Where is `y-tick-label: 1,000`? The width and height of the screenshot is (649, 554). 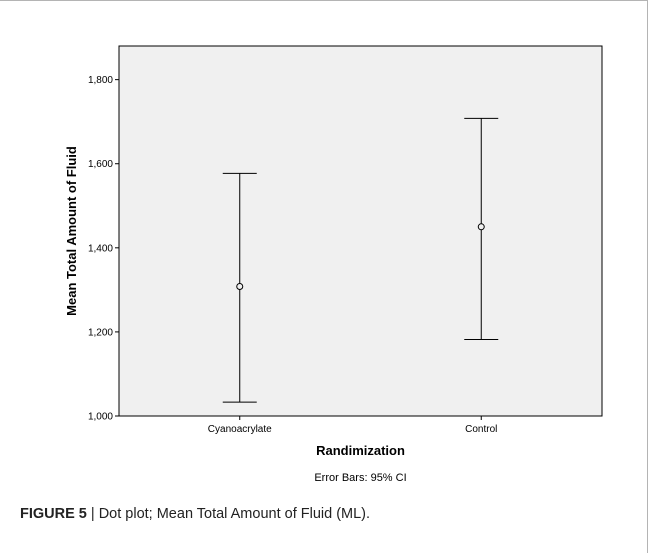
y-tick-label: 1,000 is located at coordinates (100, 417).